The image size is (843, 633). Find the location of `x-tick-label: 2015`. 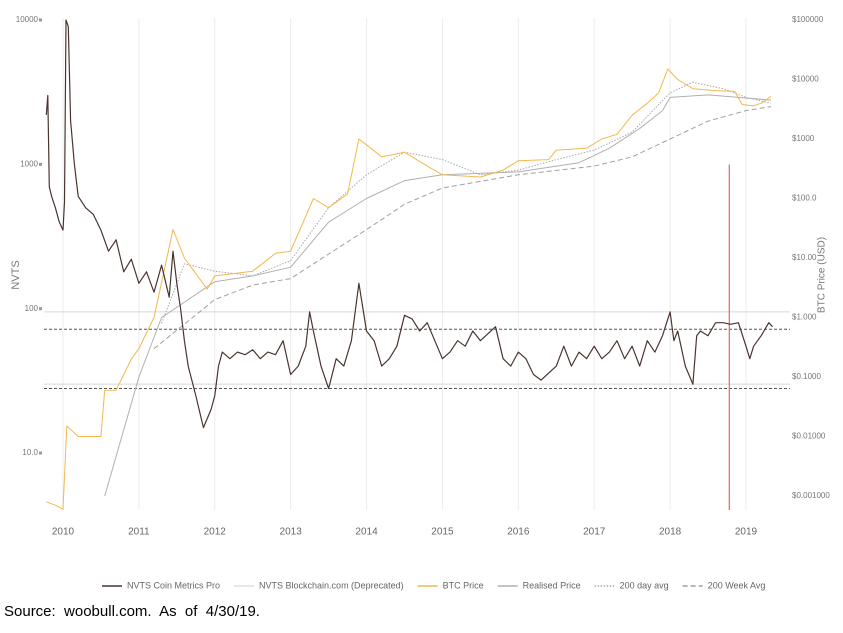

x-tick-label: 2015 is located at coordinates (442, 532).